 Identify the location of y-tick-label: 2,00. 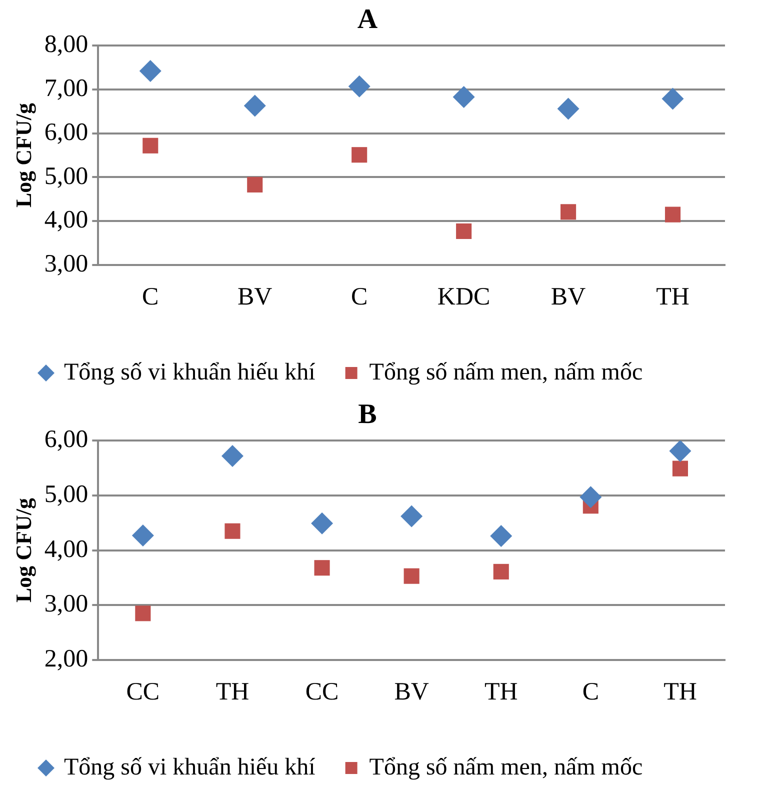
(66, 659).